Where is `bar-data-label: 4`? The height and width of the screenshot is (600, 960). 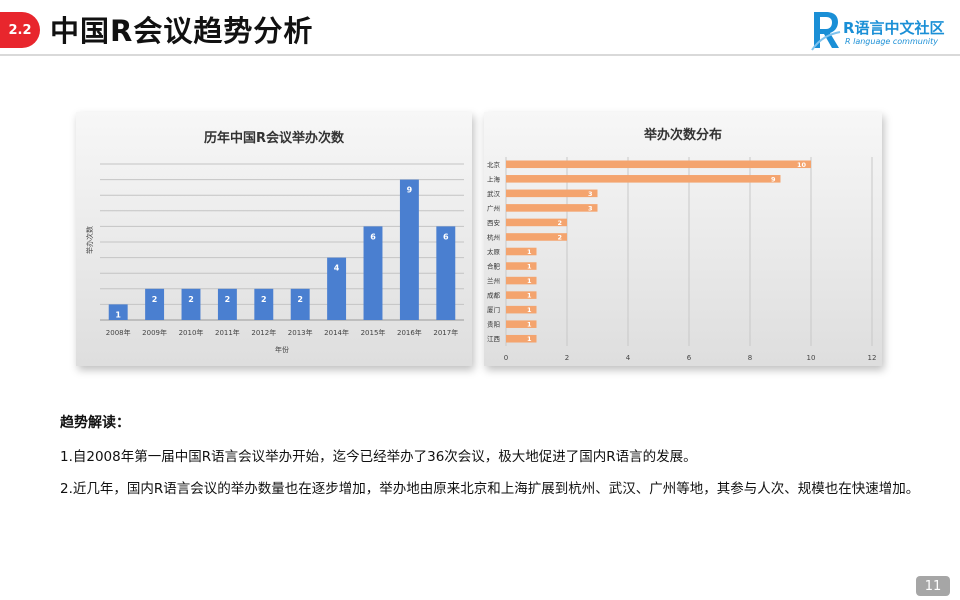
bar-data-label: 4 is located at coordinates (337, 268).